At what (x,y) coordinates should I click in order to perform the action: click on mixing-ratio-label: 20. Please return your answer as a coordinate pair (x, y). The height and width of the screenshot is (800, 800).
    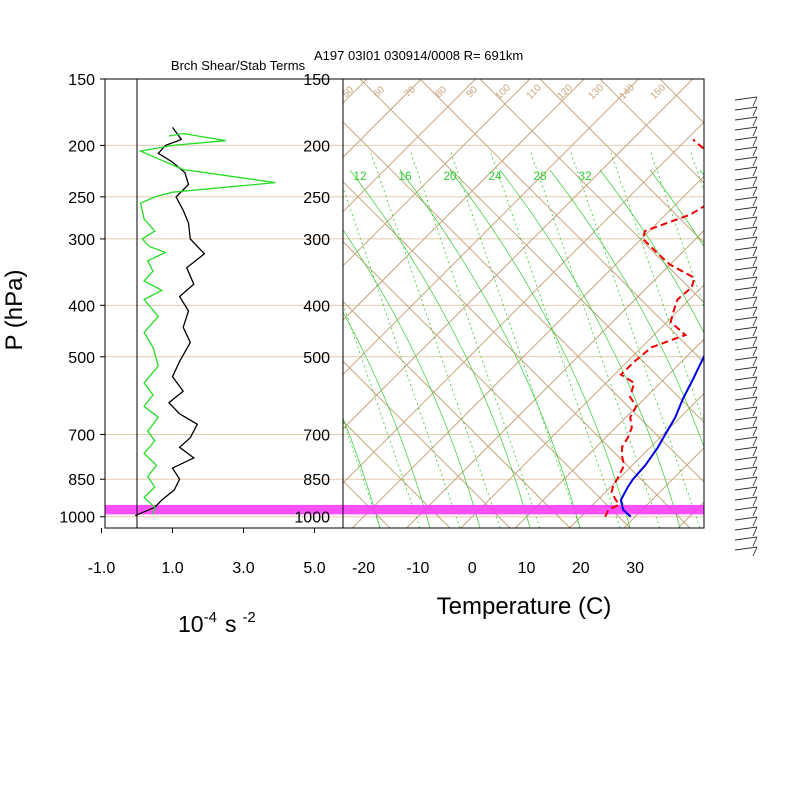
    Looking at the image, I should click on (450, 176).